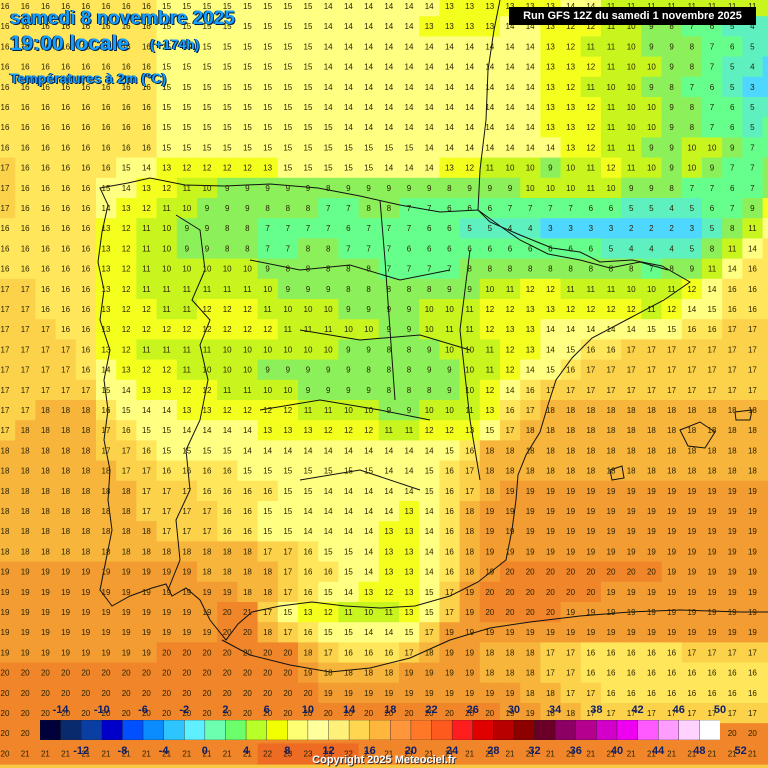 The image size is (768, 768). I want to click on temperature-value: 13, so click(550, 46).